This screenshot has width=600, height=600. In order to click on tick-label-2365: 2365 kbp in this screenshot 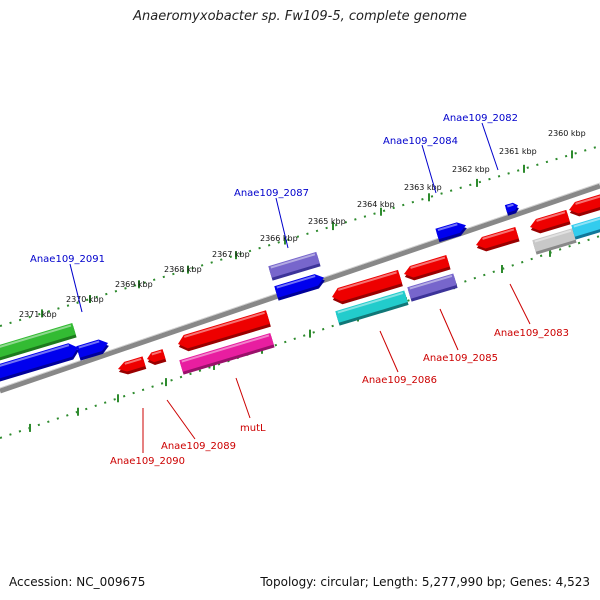, I will do `click(327, 221)`.